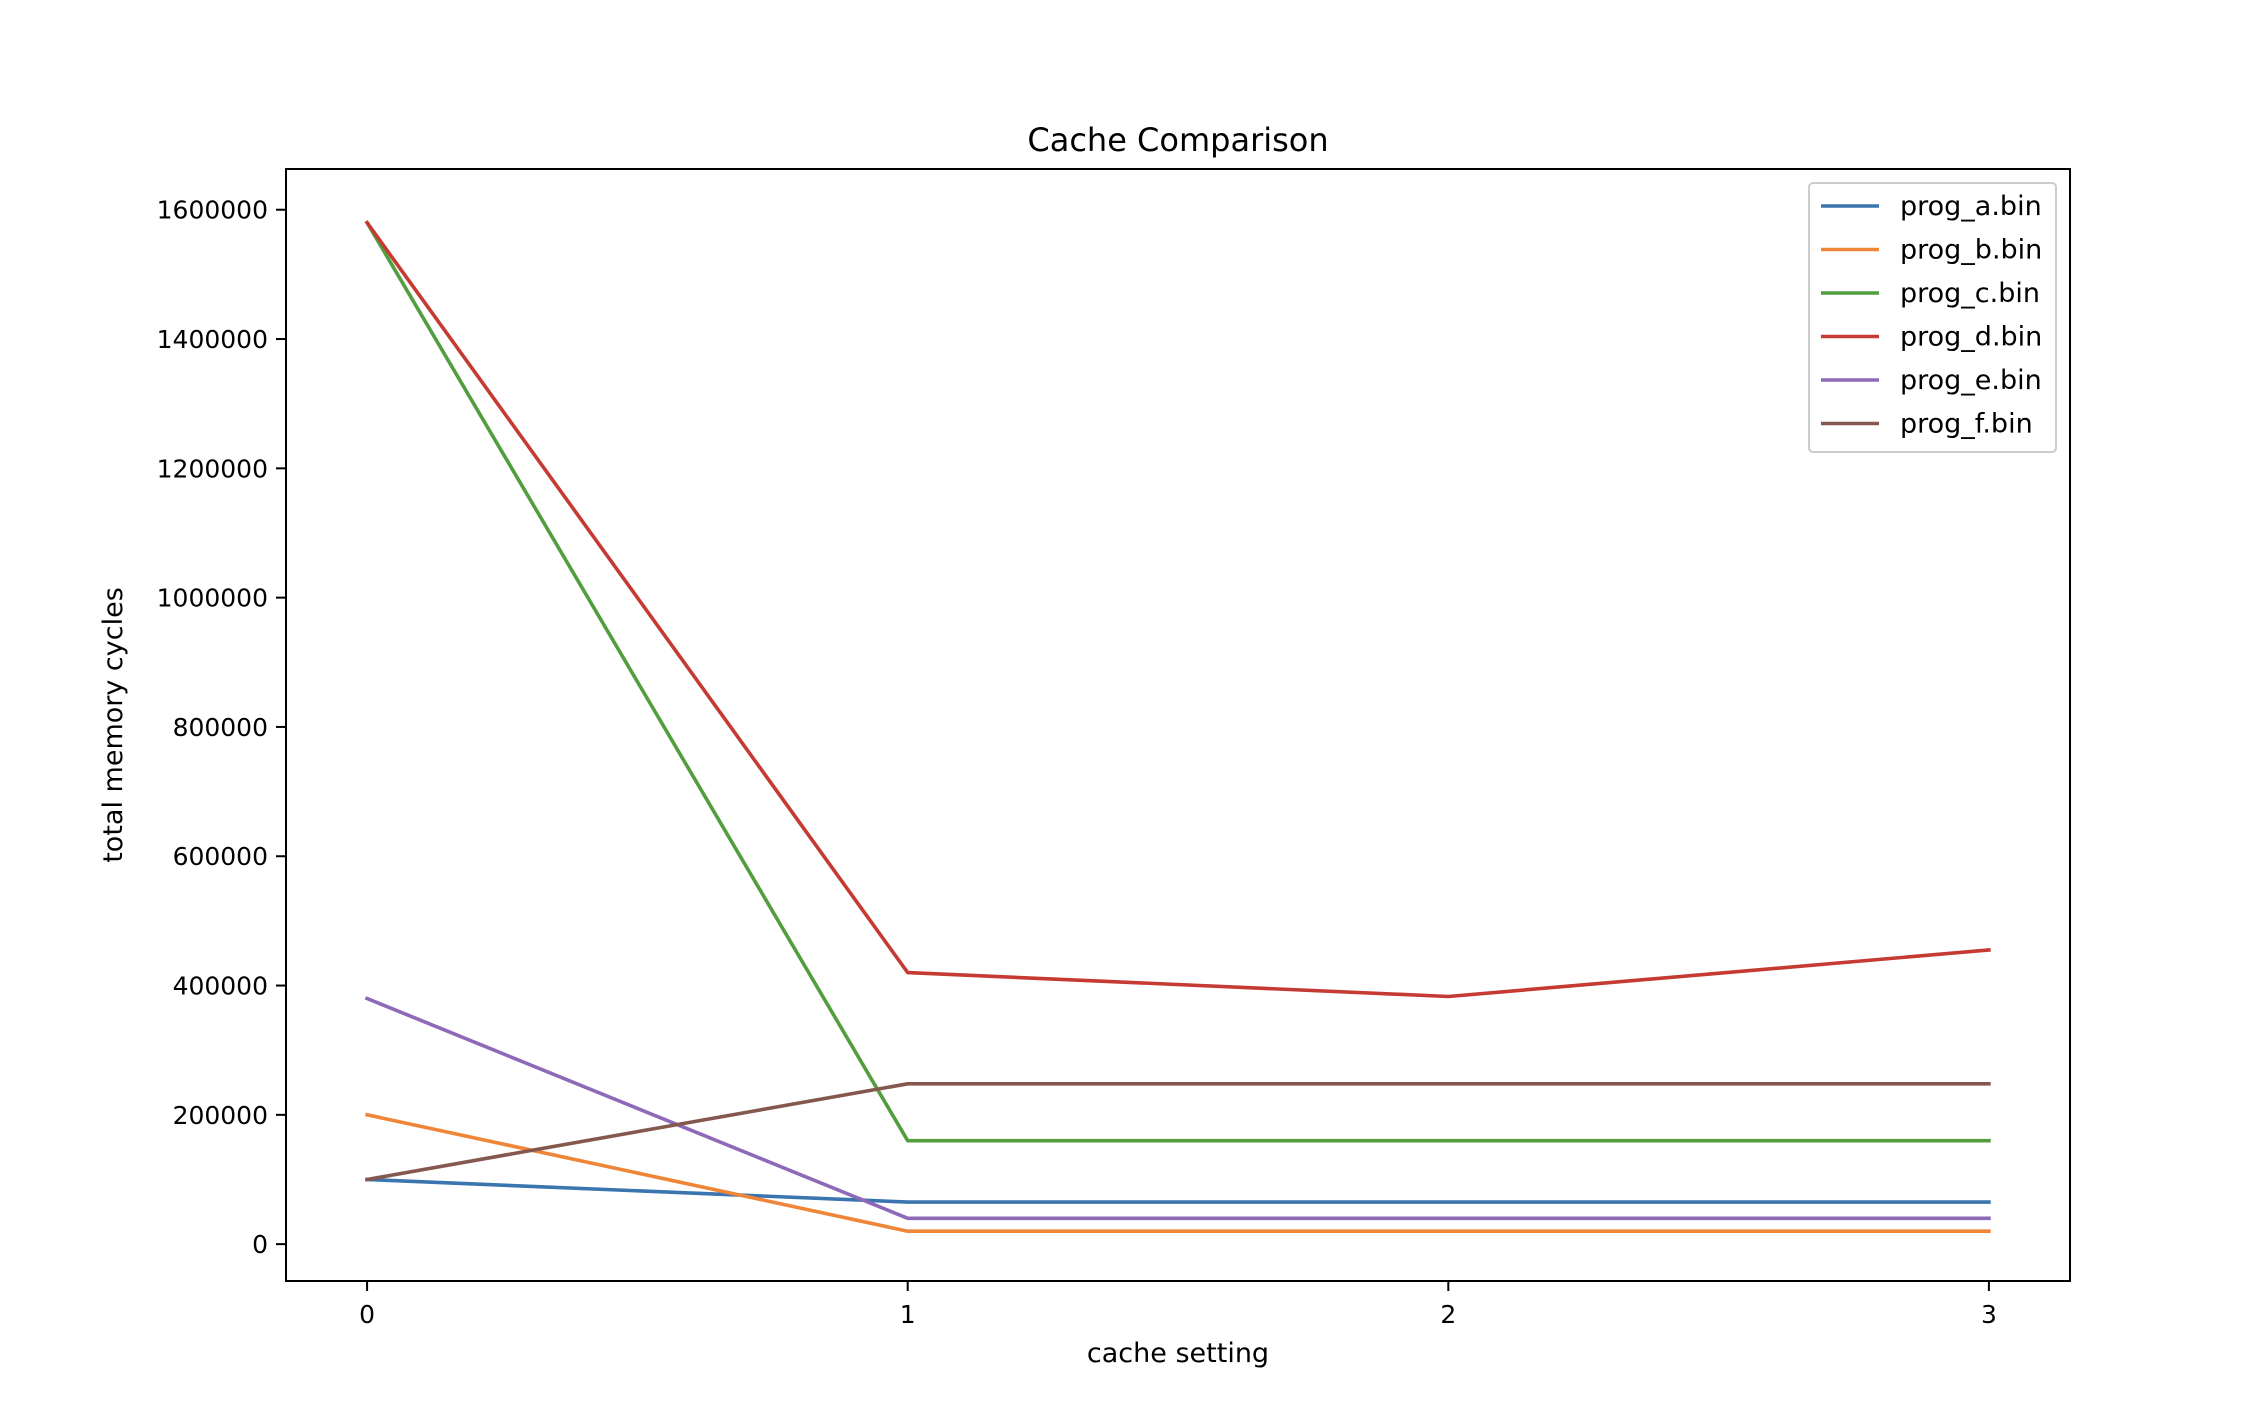 The image size is (2262, 1402). What do you see at coordinates (1448, 1314) in the screenshot?
I see `x-tick-label: 2` at bounding box center [1448, 1314].